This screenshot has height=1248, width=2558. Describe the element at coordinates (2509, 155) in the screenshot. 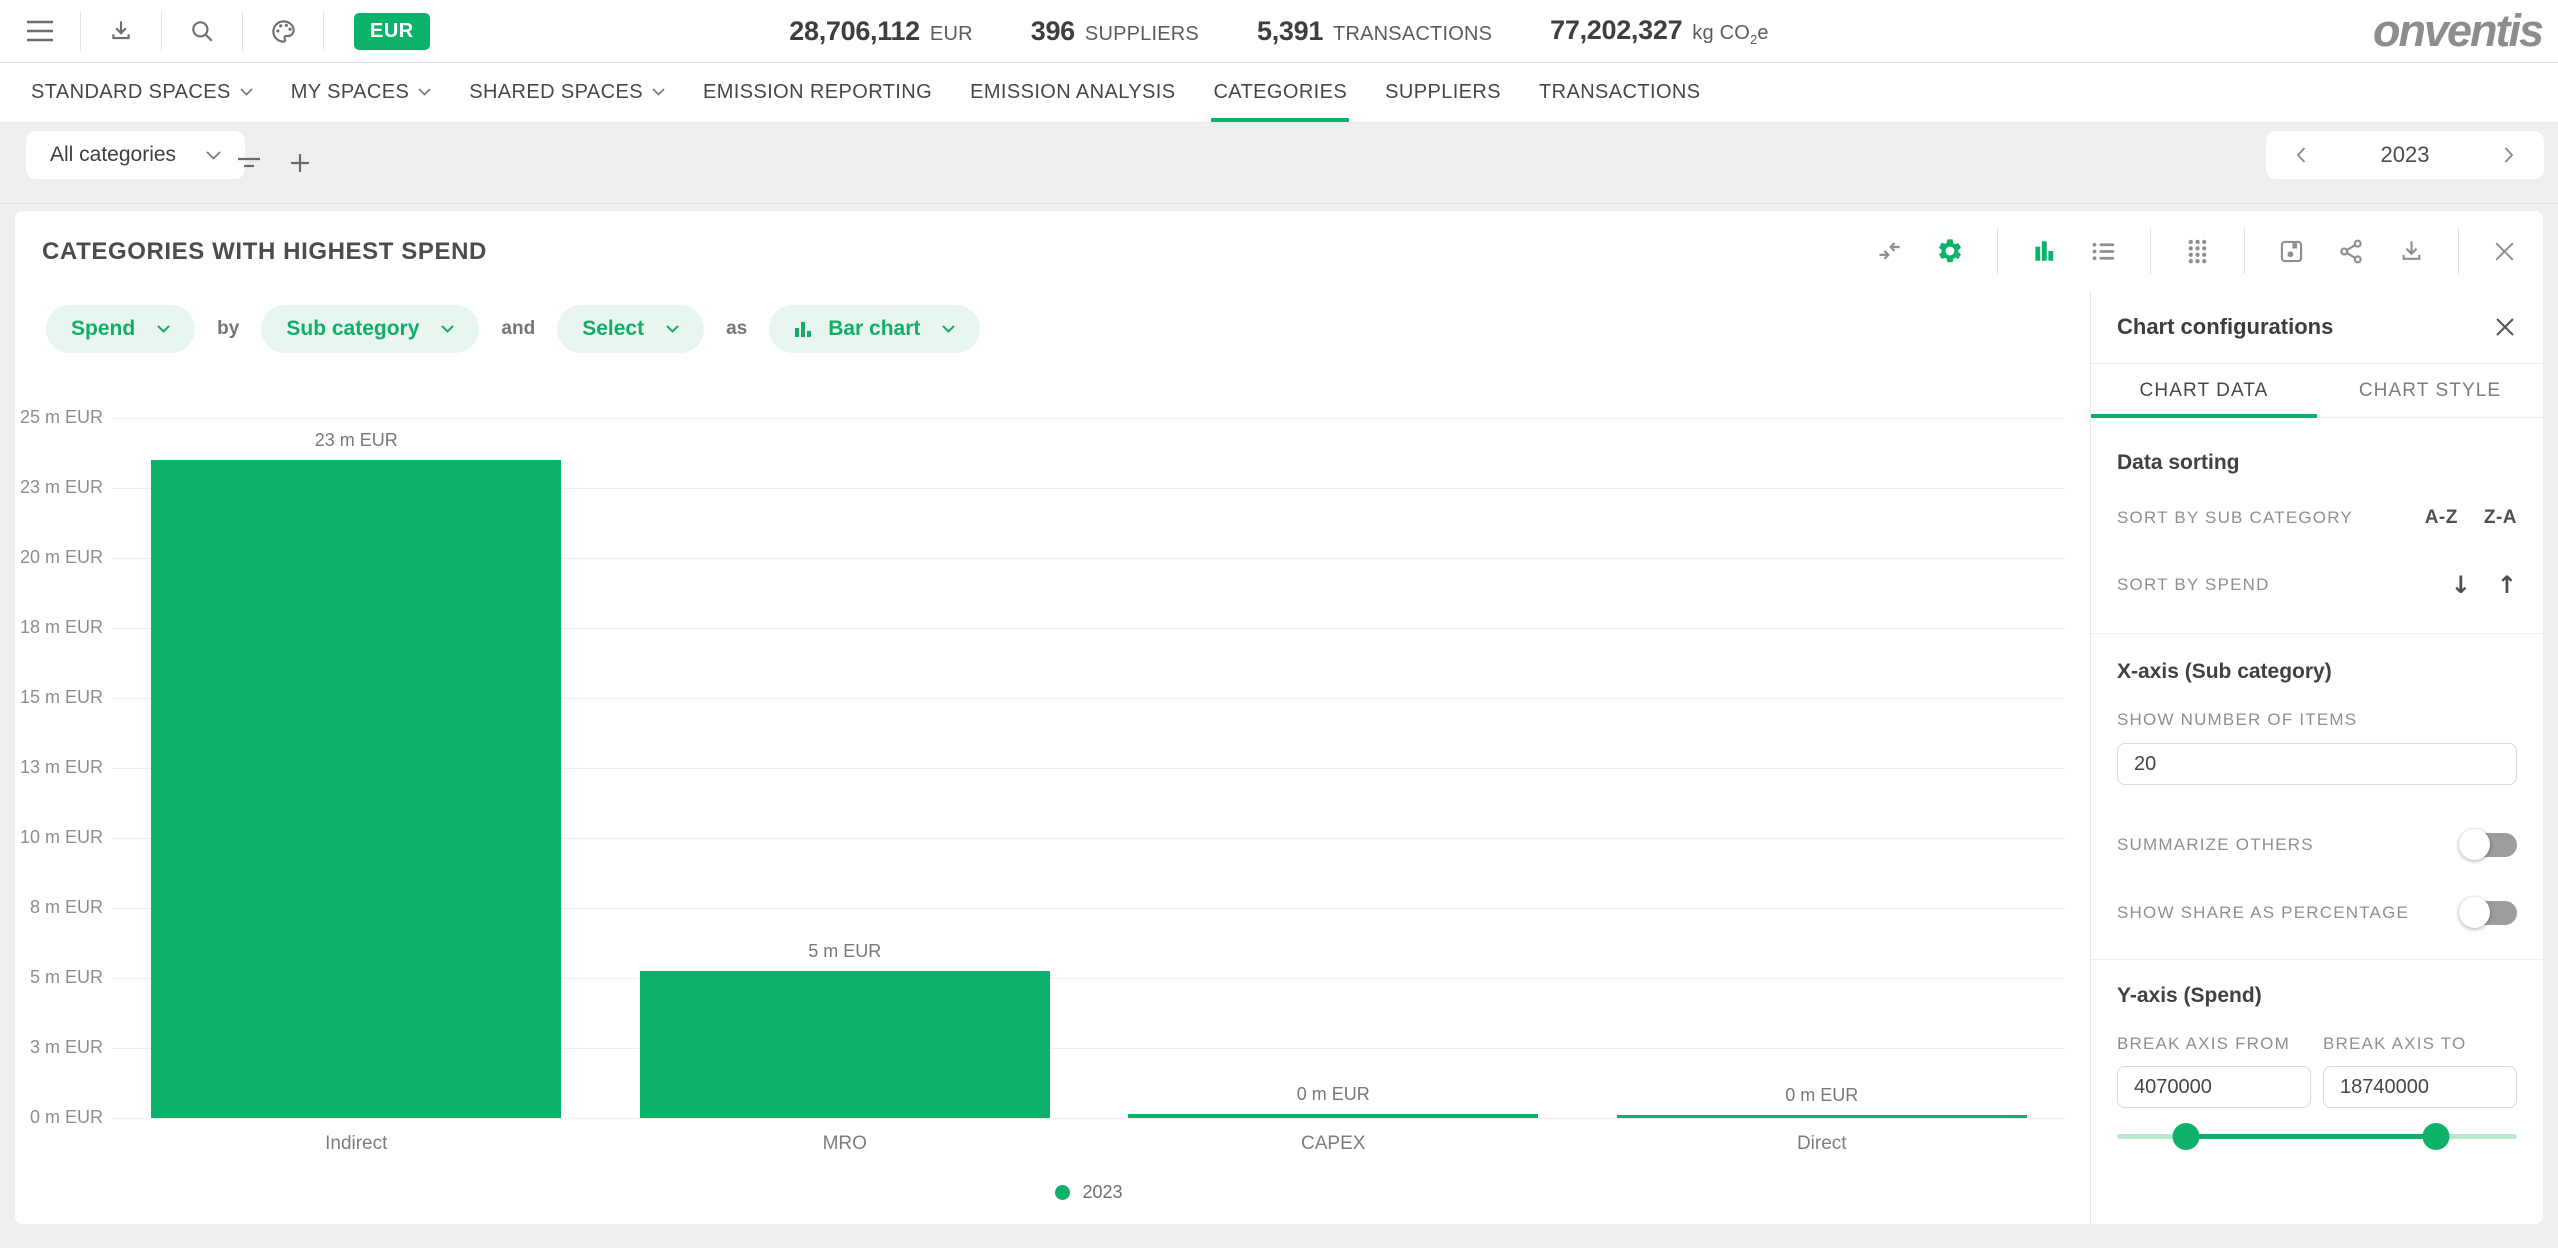

I see `next-year-chevron-icon` at that location.